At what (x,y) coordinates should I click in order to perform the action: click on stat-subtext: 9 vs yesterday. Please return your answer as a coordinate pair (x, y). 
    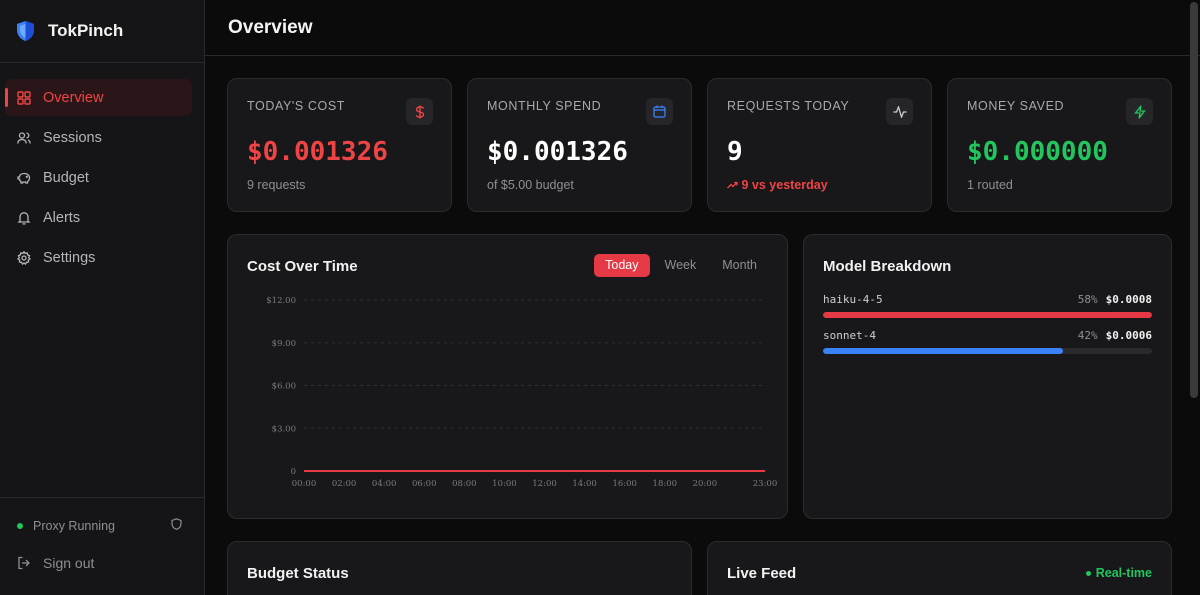
    Looking at the image, I should click on (777, 185).